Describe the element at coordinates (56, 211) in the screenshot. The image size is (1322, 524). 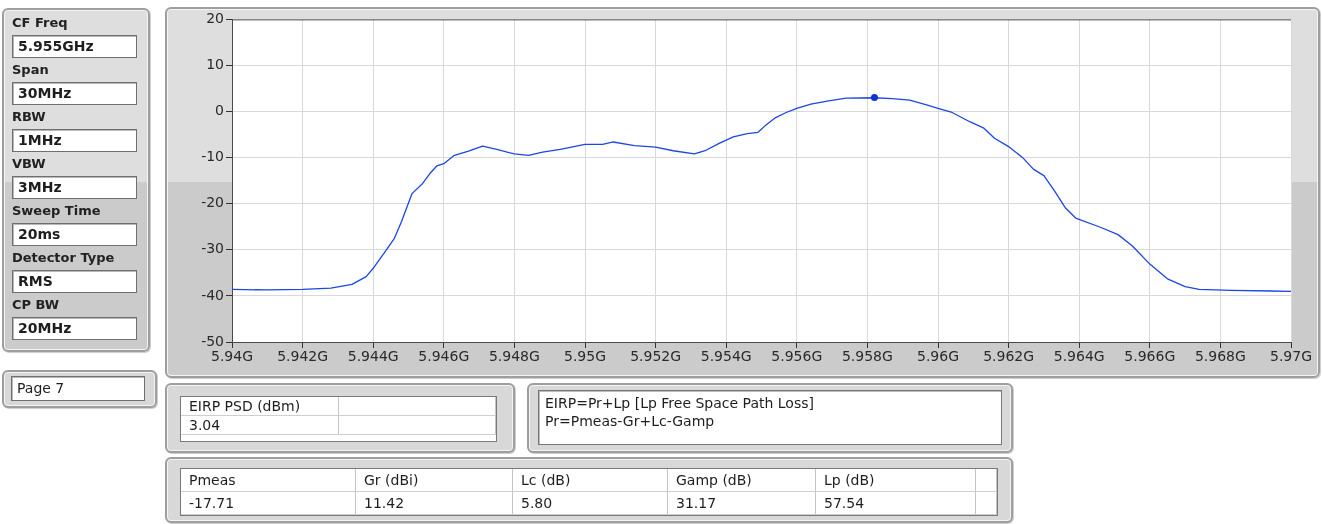
I see `text: Sweep Time` at that location.